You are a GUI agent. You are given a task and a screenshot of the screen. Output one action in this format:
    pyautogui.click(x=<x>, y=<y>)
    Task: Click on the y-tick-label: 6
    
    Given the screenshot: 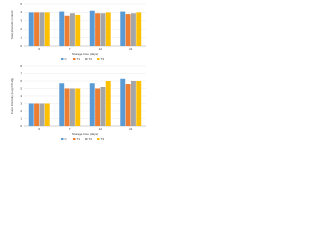 What is the action you would take?
    pyautogui.click(x=21, y=81)
    